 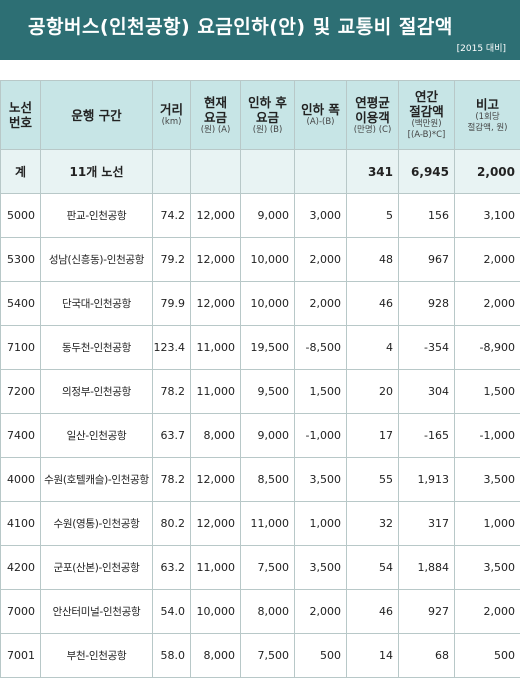 I want to click on savings-cell: 68, so click(x=427, y=656).